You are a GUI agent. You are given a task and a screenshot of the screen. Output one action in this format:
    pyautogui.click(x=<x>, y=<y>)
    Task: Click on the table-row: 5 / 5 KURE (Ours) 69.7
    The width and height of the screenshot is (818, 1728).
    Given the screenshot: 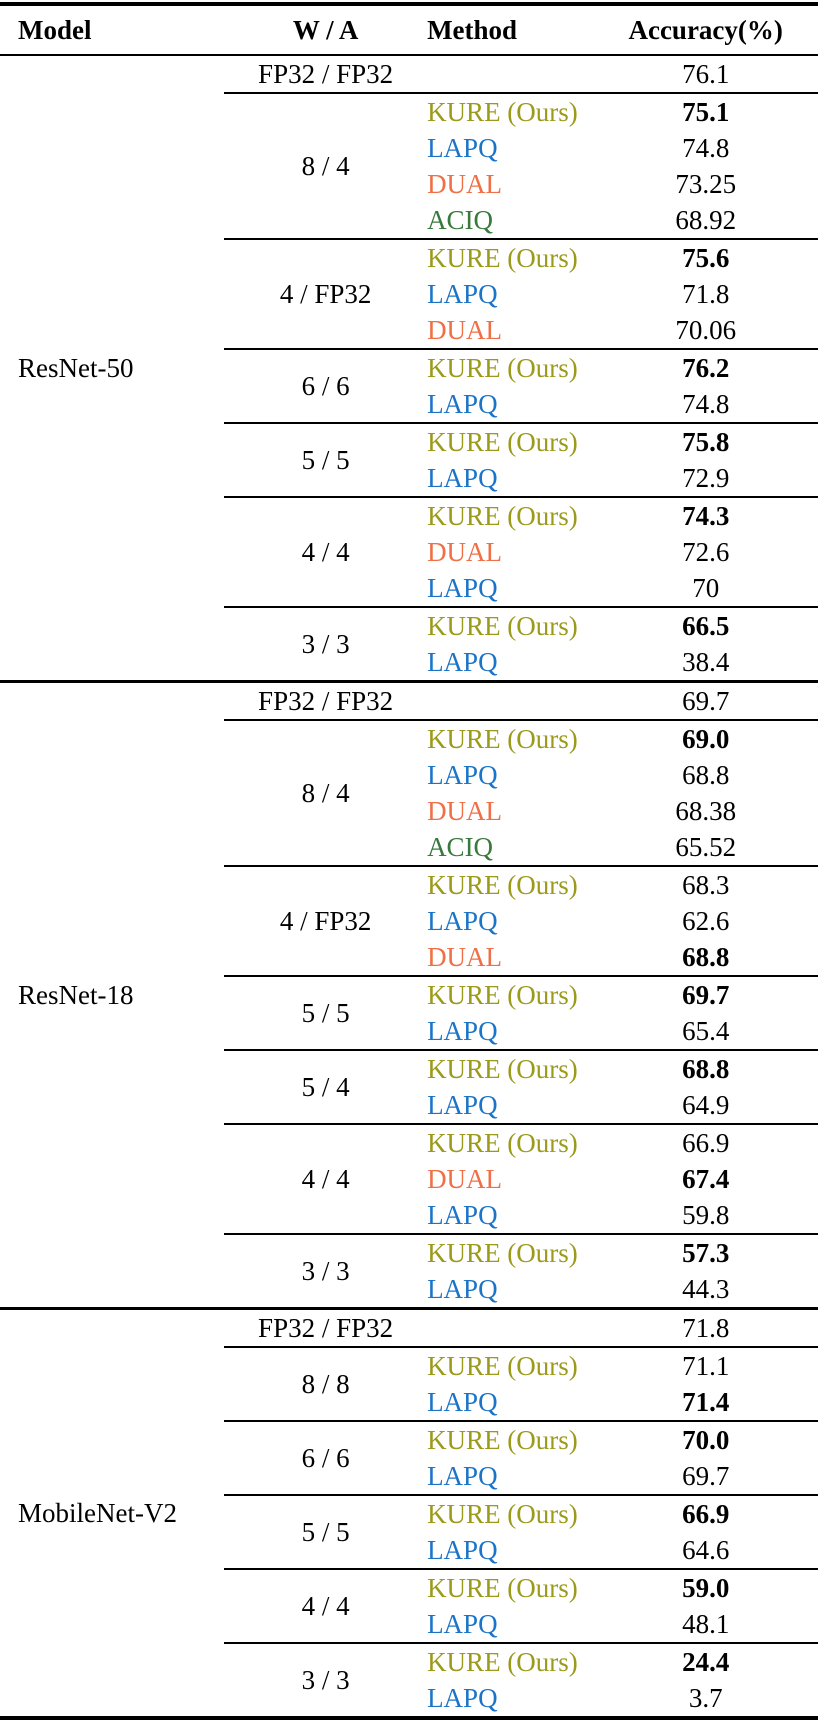 What is the action you would take?
    pyautogui.click(x=409, y=1012)
    